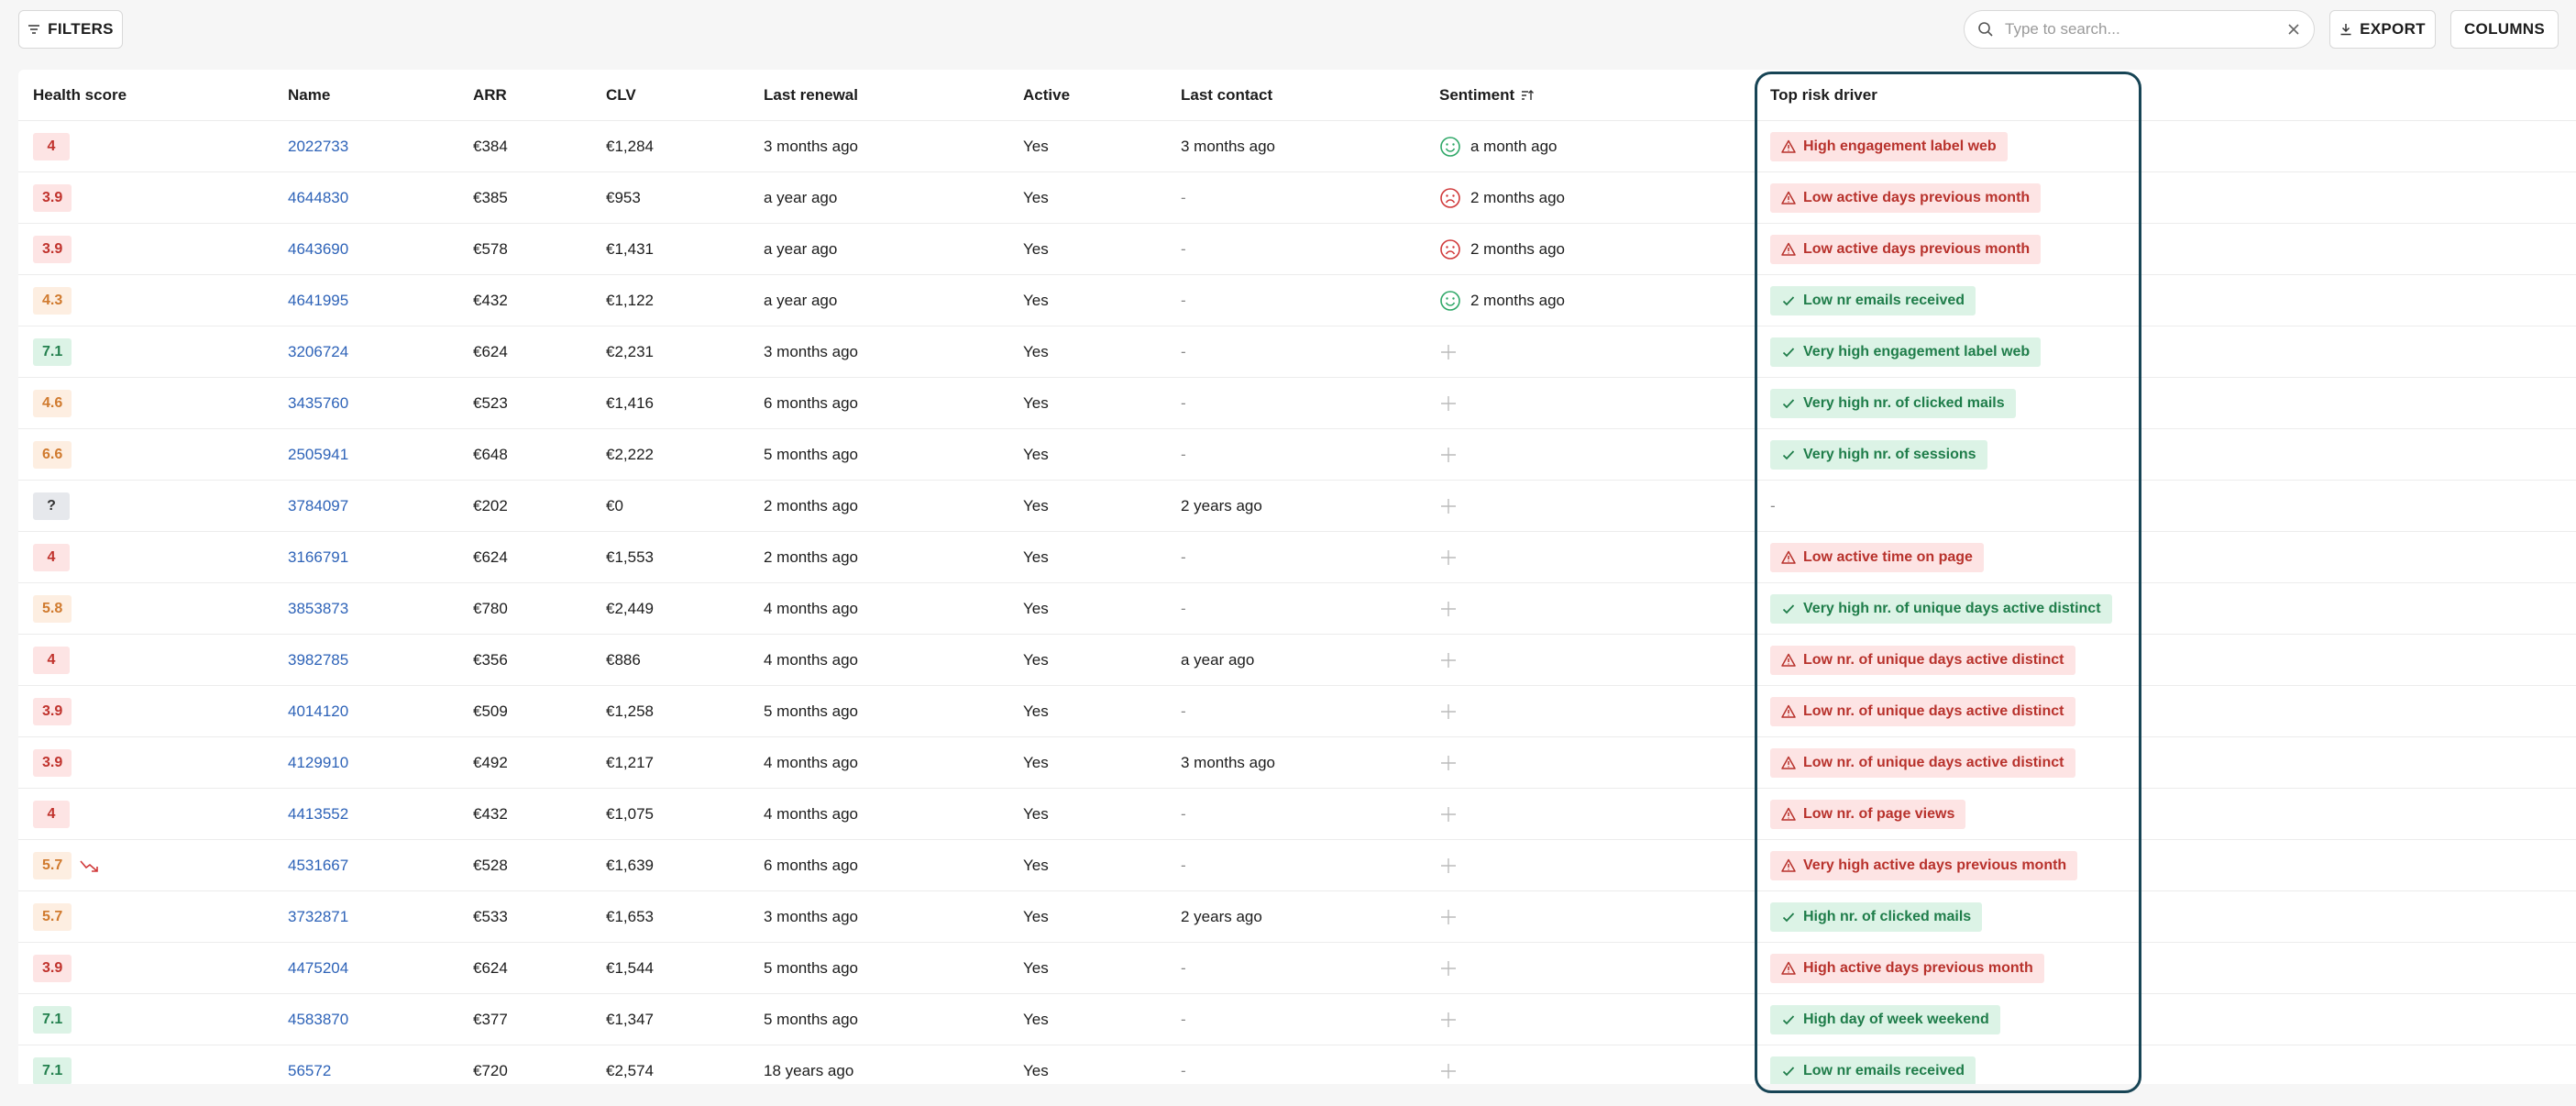  I want to click on customer-name-link: 3435760, so click(318, 403).